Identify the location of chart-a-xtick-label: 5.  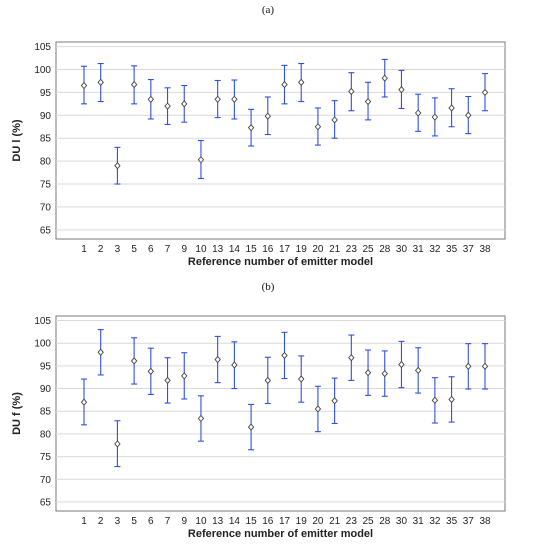
(134, 249).